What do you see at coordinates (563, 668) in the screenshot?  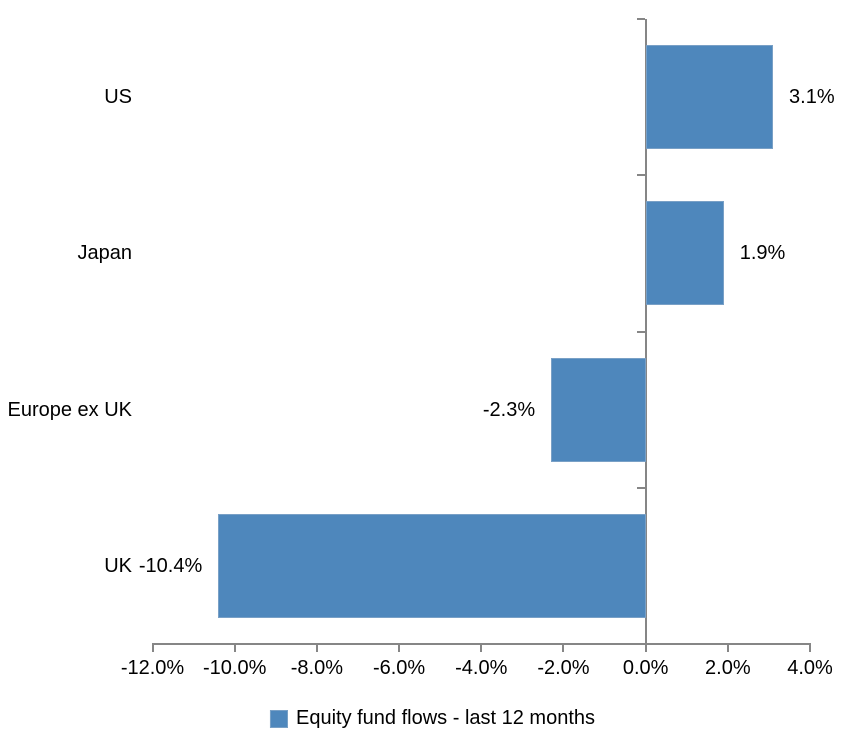 I see `x-axis-tick-label: -2.0%` at bounding box center [563, 668].